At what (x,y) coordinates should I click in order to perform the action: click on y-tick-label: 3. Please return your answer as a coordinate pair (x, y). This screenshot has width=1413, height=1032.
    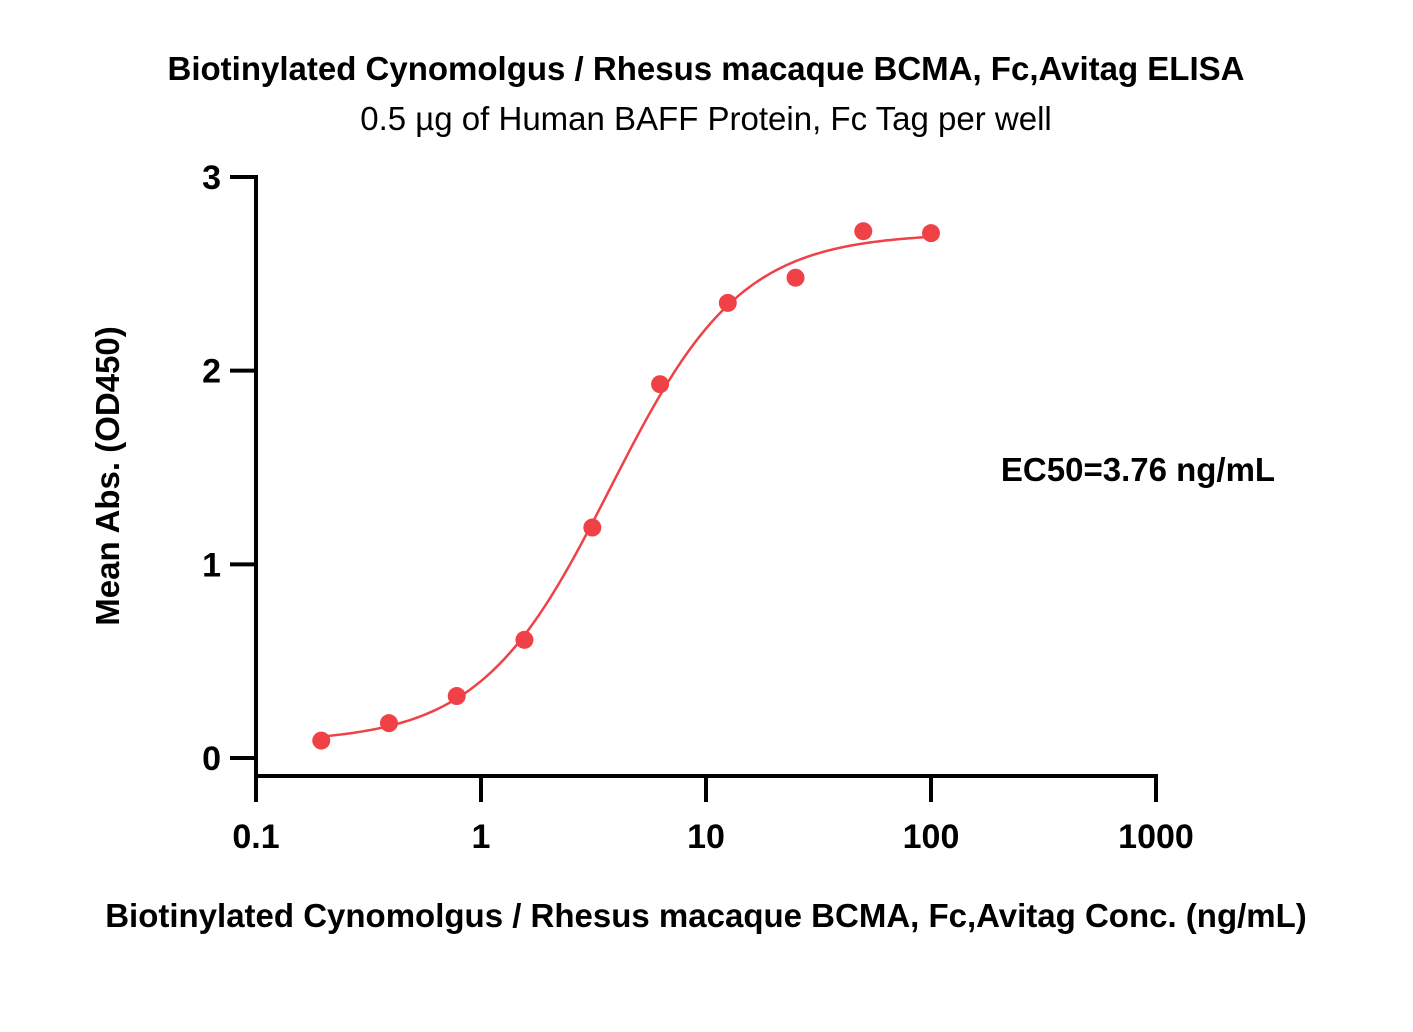
    Looking at the image, I should click on (211, 178).